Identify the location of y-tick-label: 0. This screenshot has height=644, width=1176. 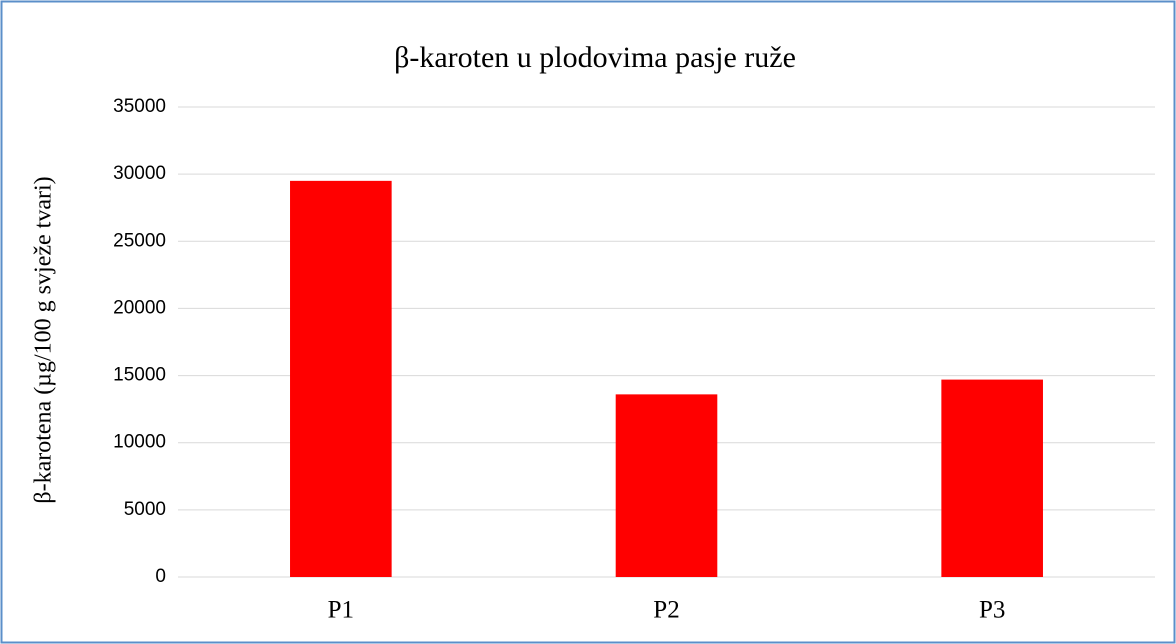
(160, 576).